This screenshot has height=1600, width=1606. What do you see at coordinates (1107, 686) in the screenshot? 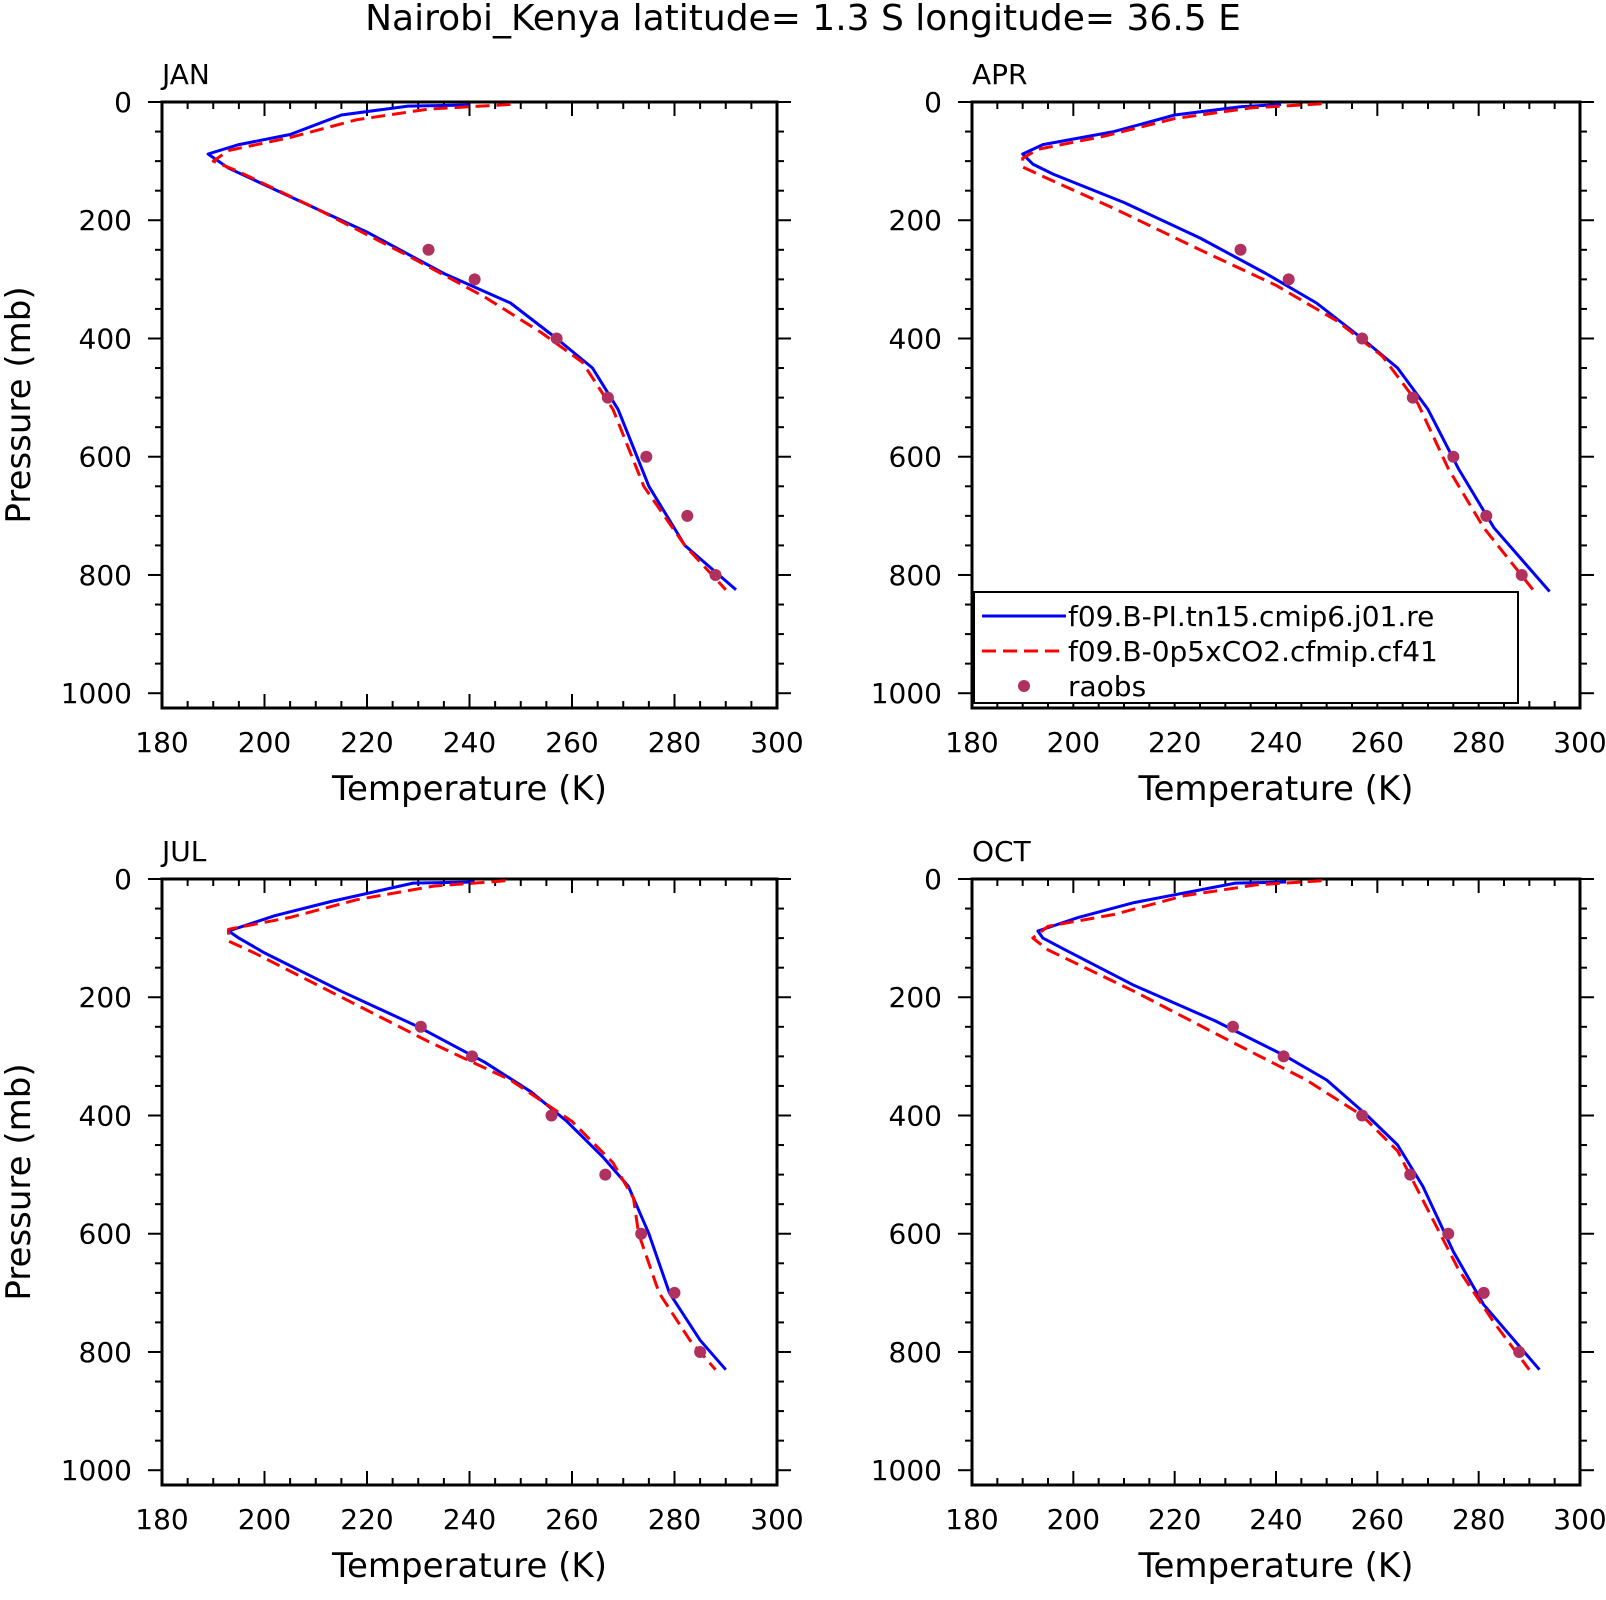
I see `legend-label: raobs` at bounding box center [1107, 686].